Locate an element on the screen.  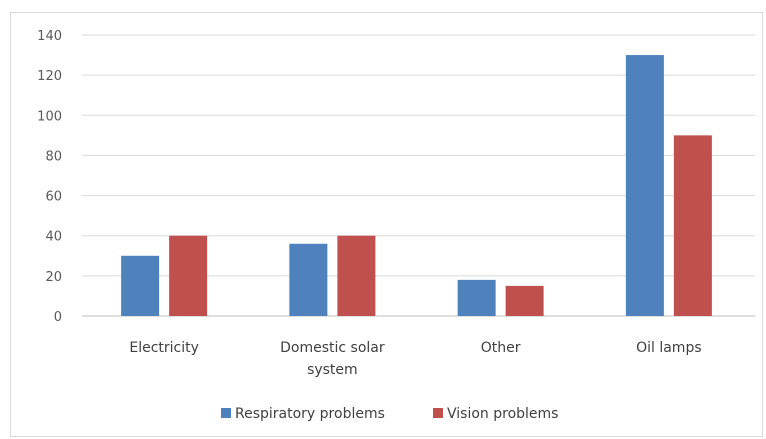
legend-label: Vision problems is located at coordinates (502, 414).